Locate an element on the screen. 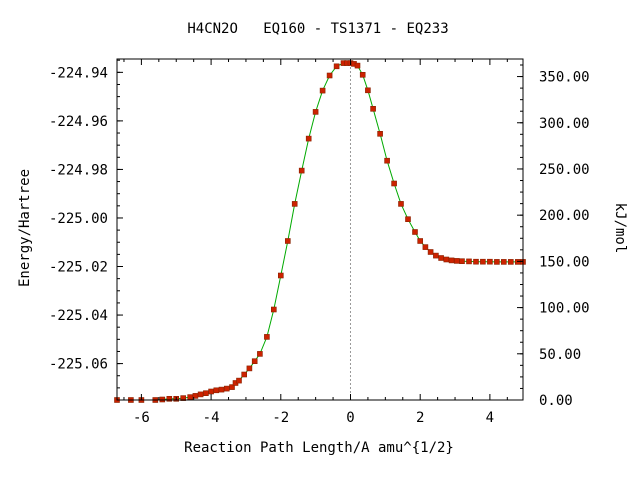  x-tick-label: -2 is located at coordinates (280, 418).